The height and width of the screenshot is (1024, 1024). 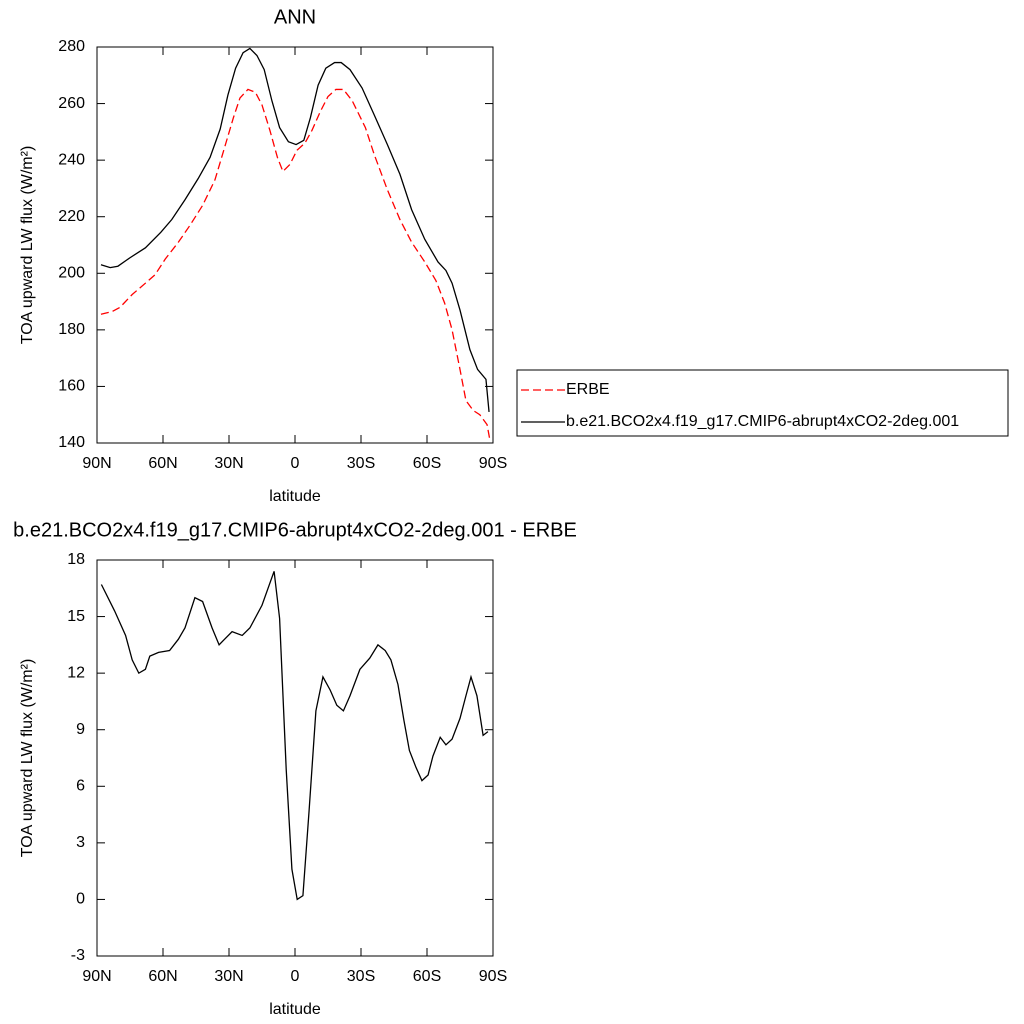 What do you see at coordinates (71, 442) in the screenshot?
I see `y-tick-label: 140` at bounding box center [71, 442].